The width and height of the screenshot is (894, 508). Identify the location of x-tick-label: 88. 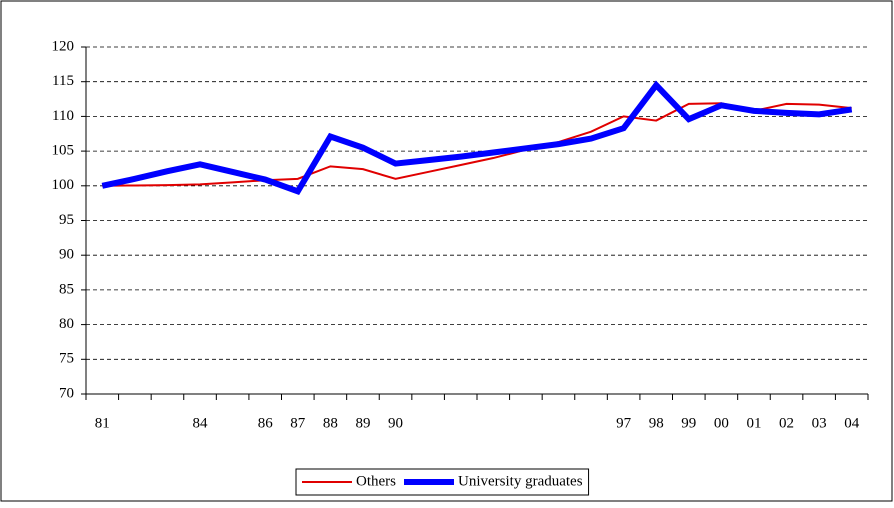
(330, 423).